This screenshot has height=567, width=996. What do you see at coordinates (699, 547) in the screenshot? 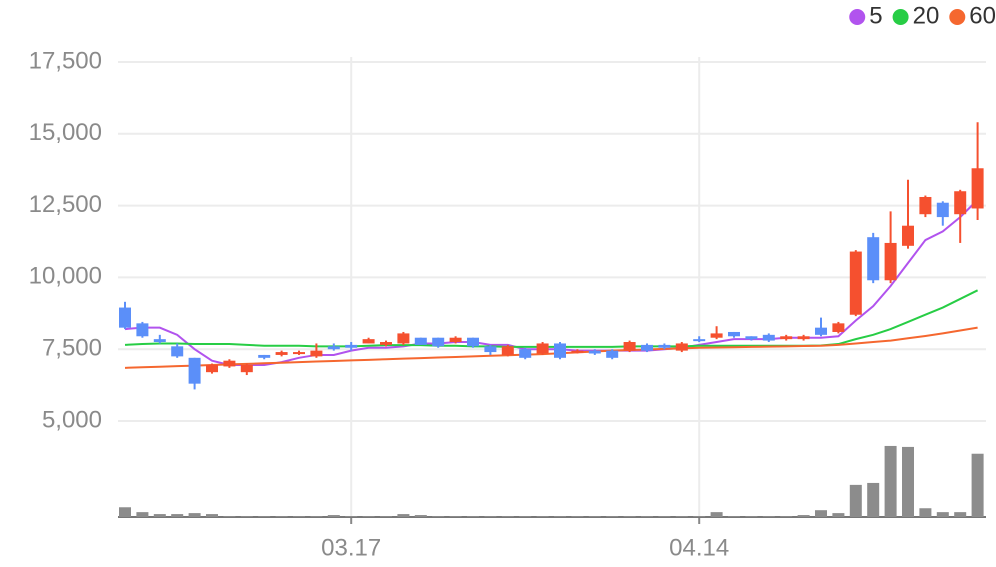
I see `x-tick-label: 04.14` at bounding box center [699, 547].